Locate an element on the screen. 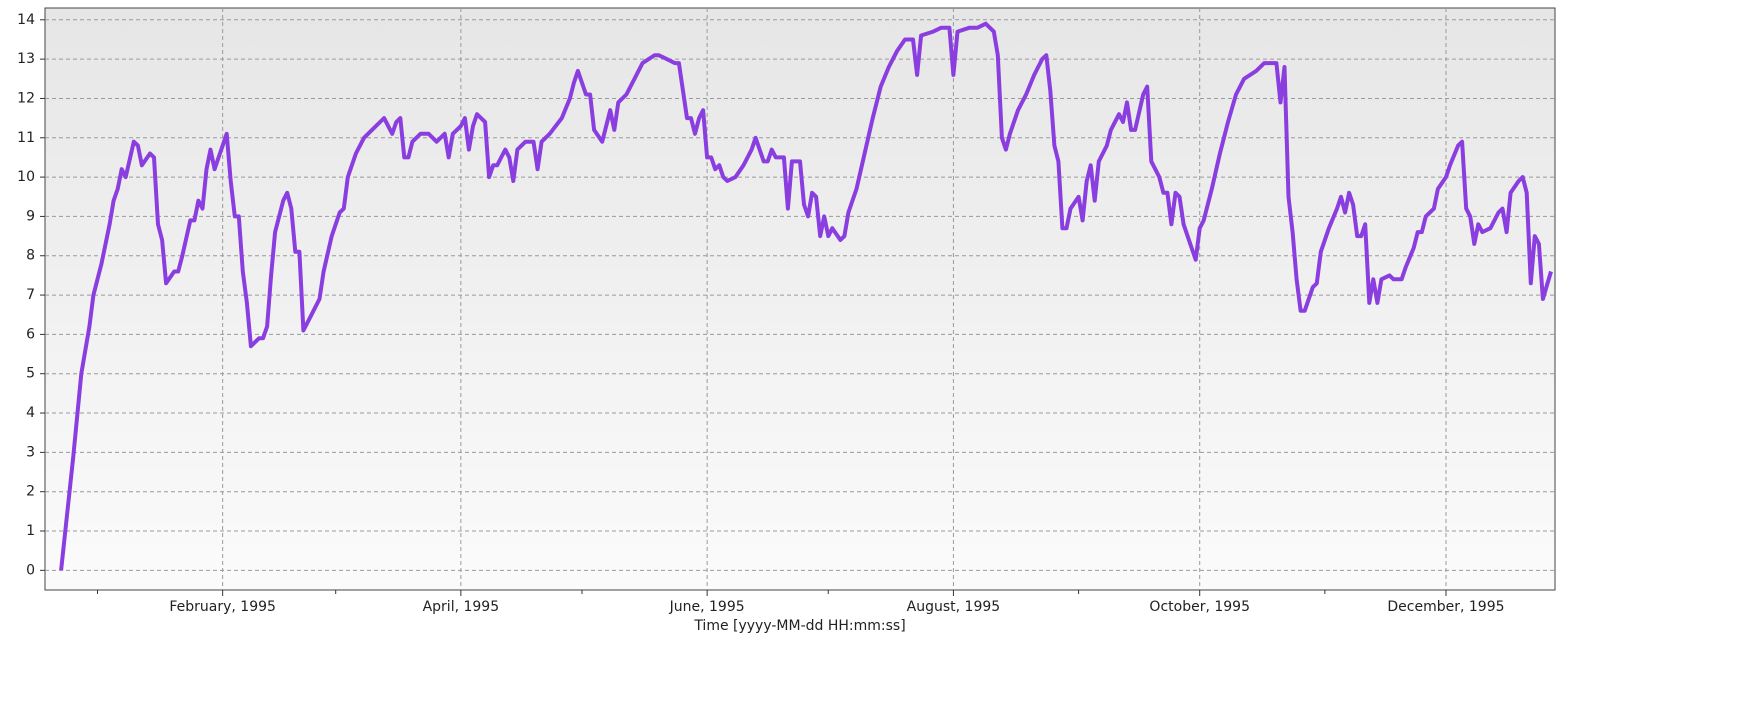  y-tick-label: 8 is located at coordinates (30, 256).